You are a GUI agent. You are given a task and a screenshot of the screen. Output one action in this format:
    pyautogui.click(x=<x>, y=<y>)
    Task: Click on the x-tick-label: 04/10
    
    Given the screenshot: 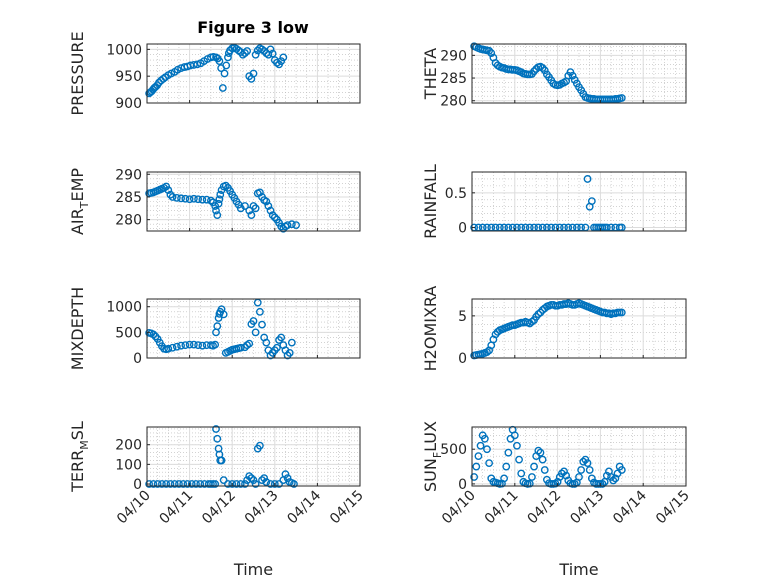 What is the action you would take?
    pyautogui.click(x=134, y=508)
    